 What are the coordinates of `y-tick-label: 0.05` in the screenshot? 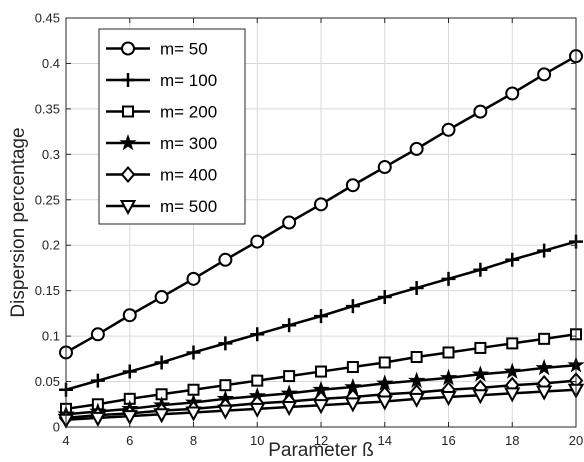 It's located at (47, 381).